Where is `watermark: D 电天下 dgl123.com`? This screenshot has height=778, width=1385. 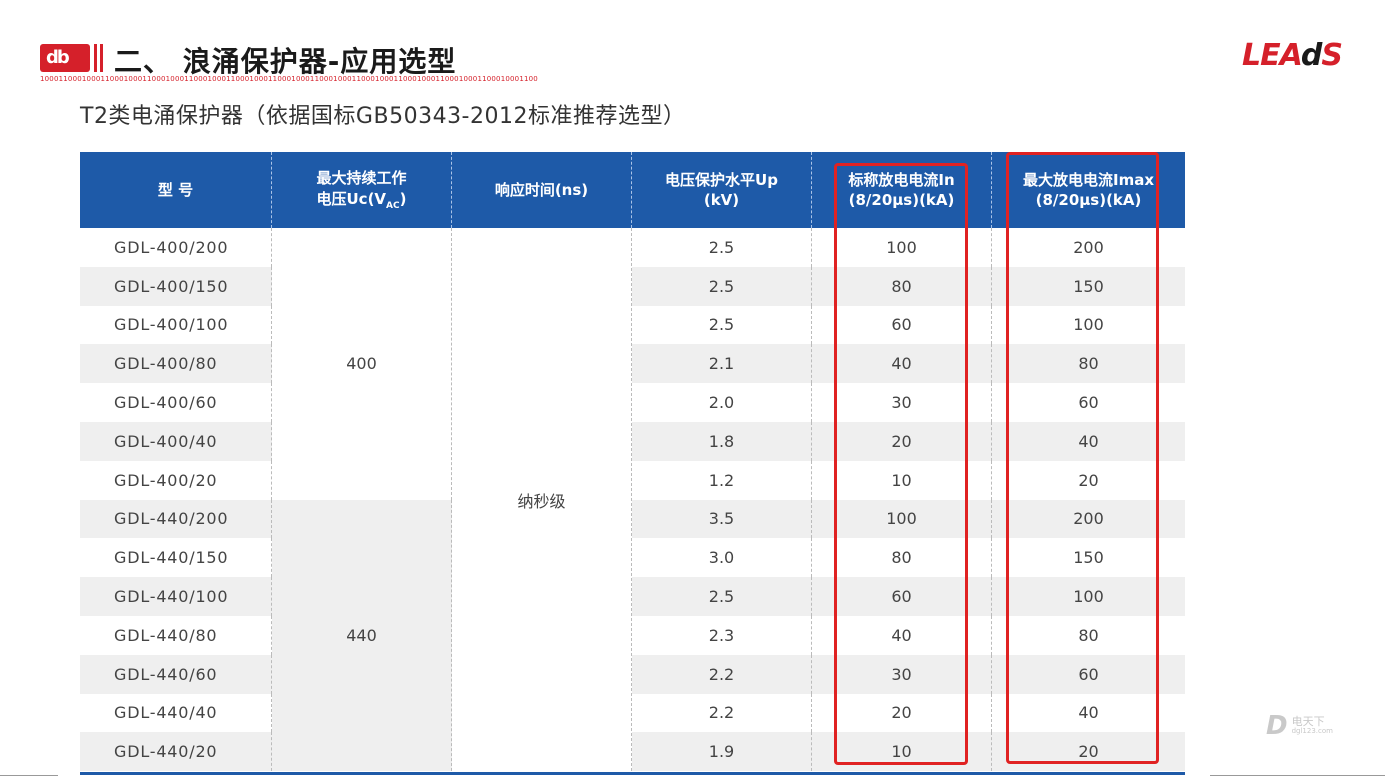
watermark: D 电天下 dgl123.com is located at coordinates (1299, 726).